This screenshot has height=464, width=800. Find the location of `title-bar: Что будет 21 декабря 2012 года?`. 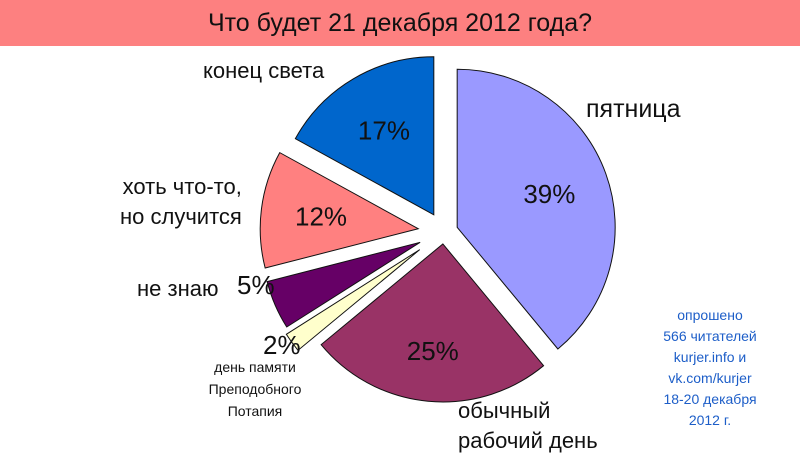

title-bar: Что будет 21 декабря 2012 года? is located at coordinates (400, 23).